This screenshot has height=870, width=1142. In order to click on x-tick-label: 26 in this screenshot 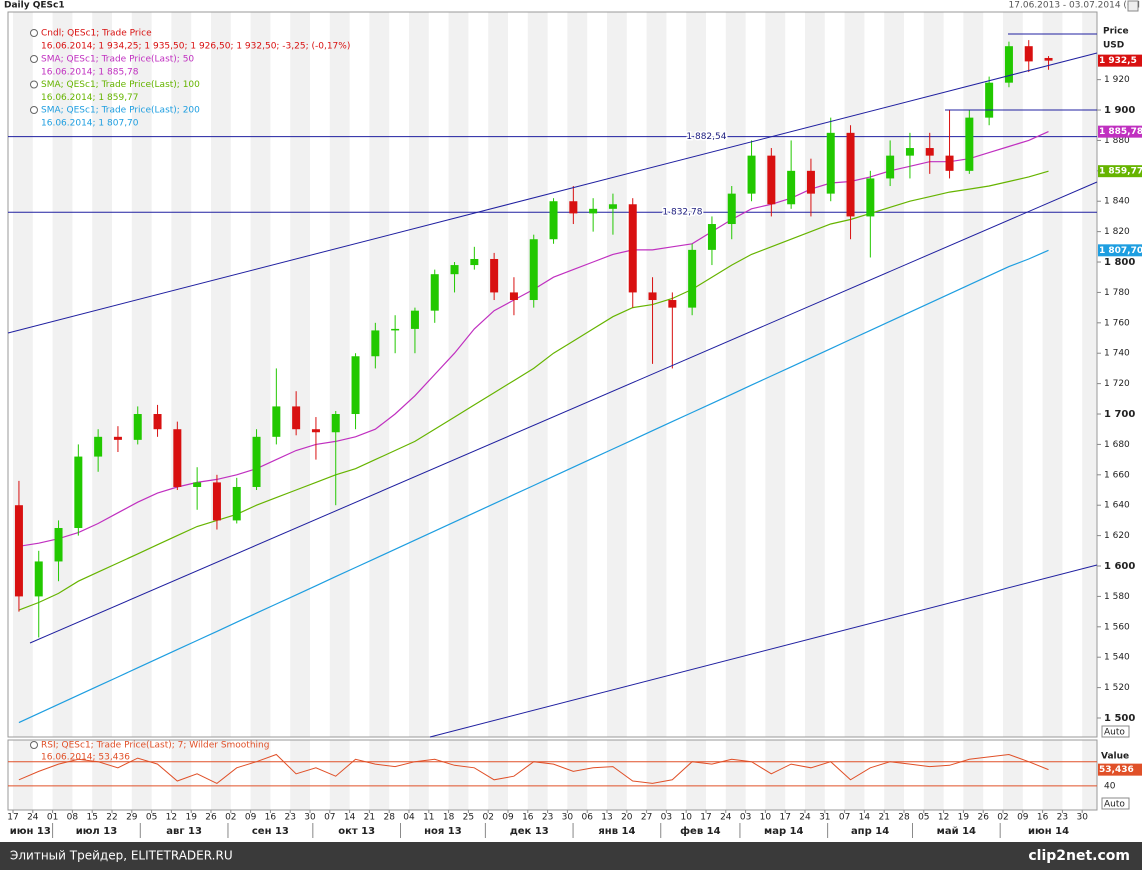, I will do `click(211, 818)`.